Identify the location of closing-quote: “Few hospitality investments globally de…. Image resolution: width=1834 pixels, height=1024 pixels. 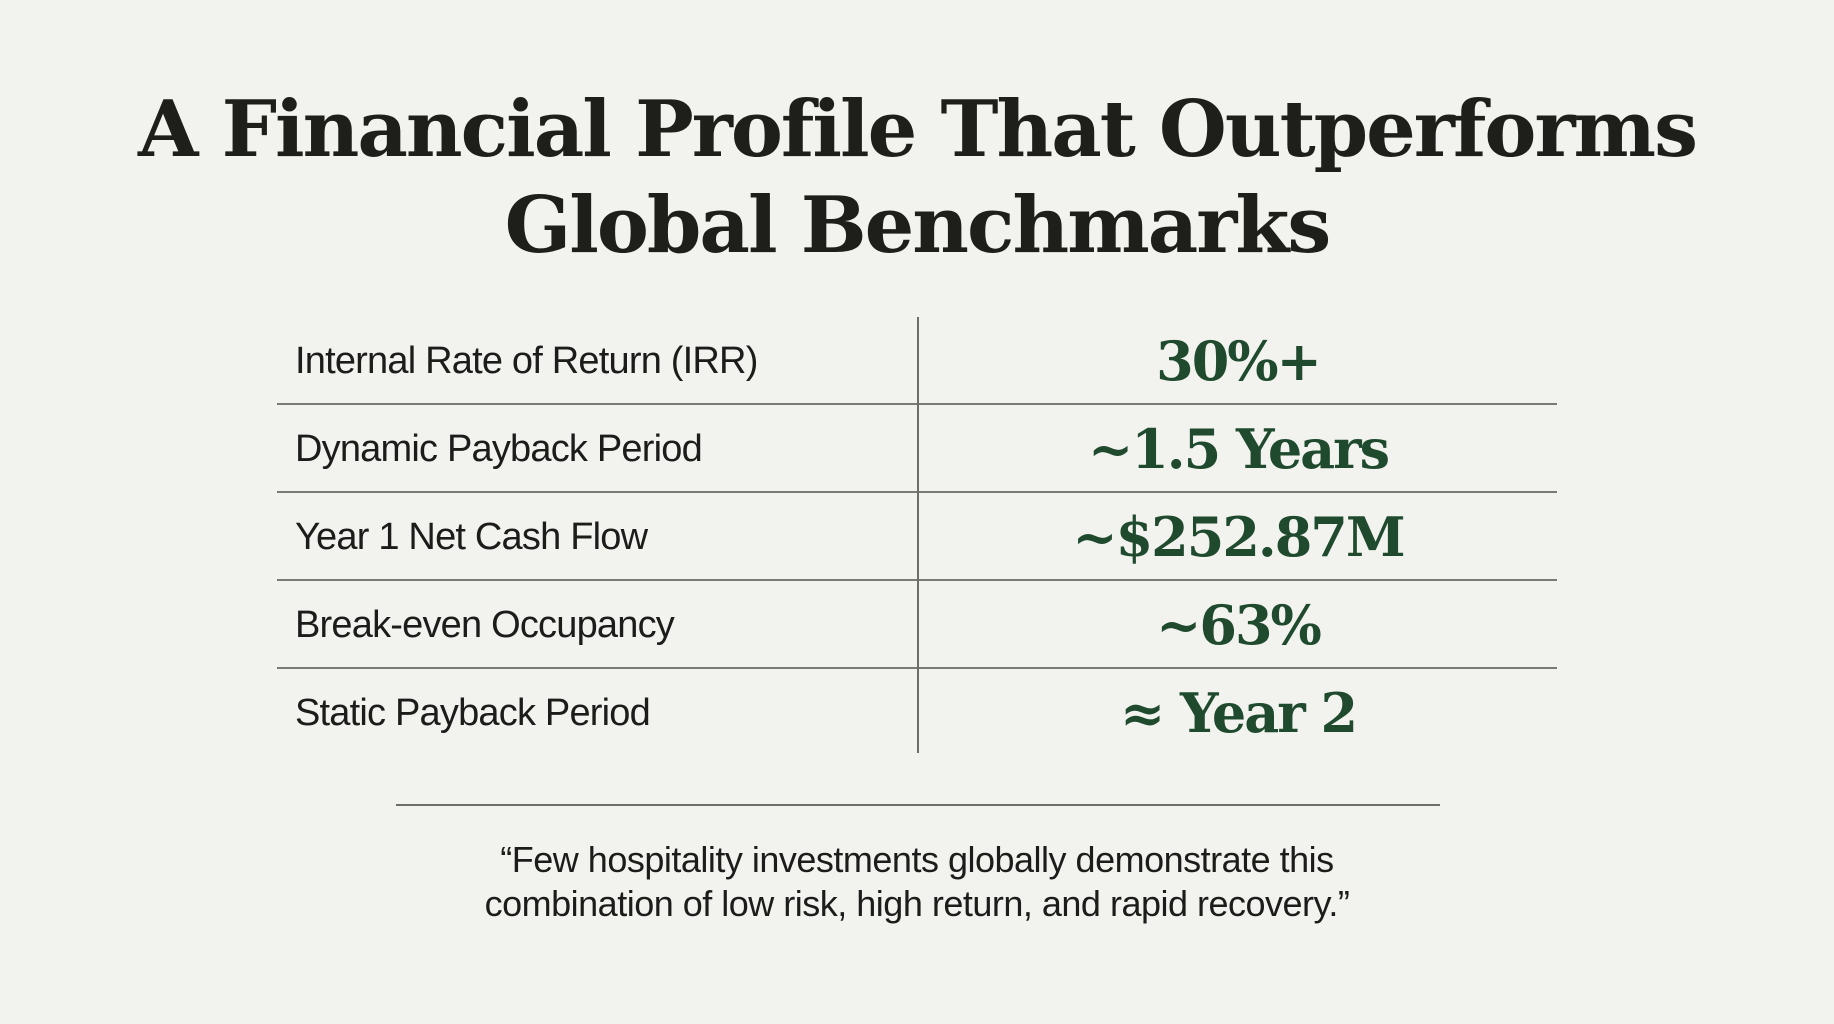
(917, 882).